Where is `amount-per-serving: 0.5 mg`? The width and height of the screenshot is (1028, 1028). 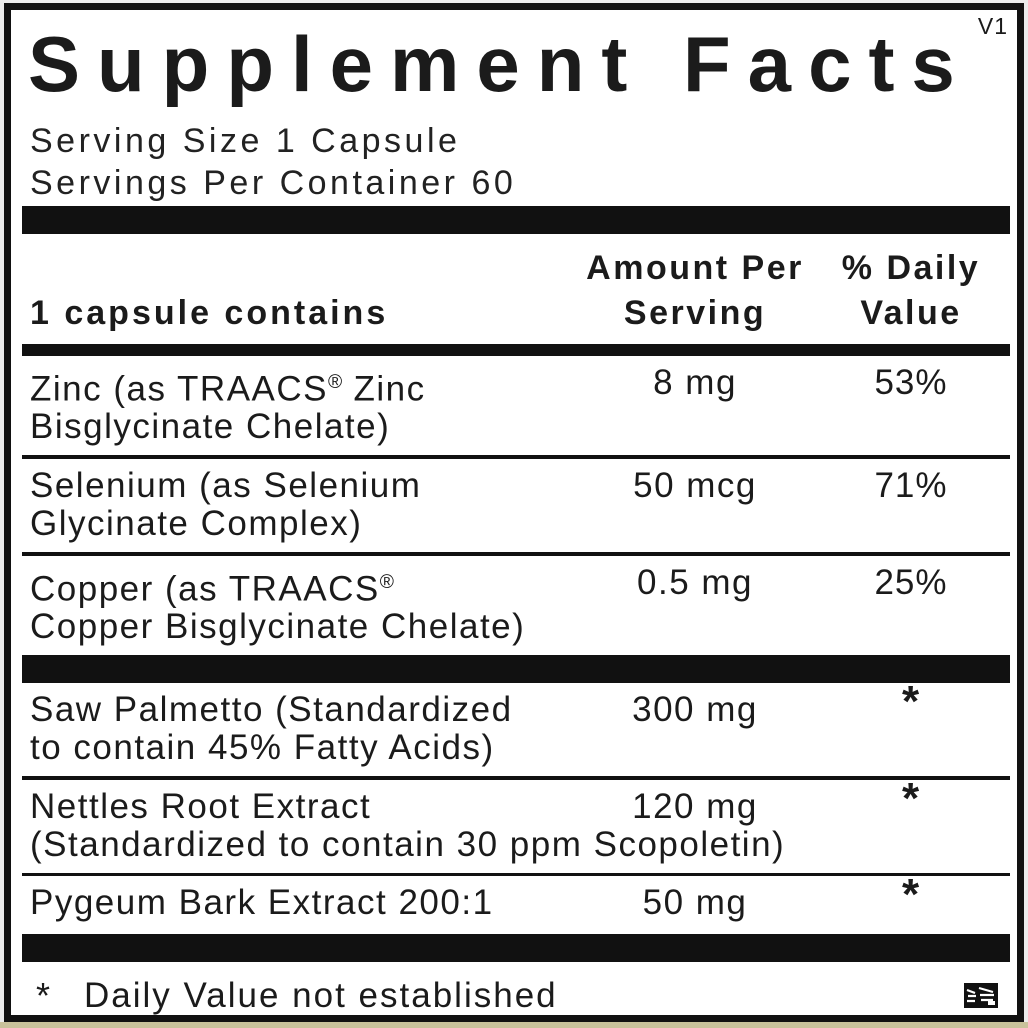
amount-per-serving: 0.5 mg is located at coordinates (695, 582).